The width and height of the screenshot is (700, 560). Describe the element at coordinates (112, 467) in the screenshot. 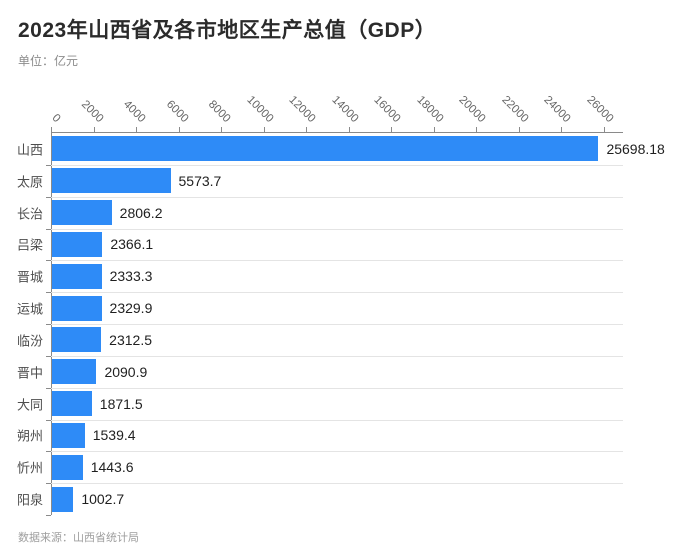

I see `value-label: 1443.6` at that location.